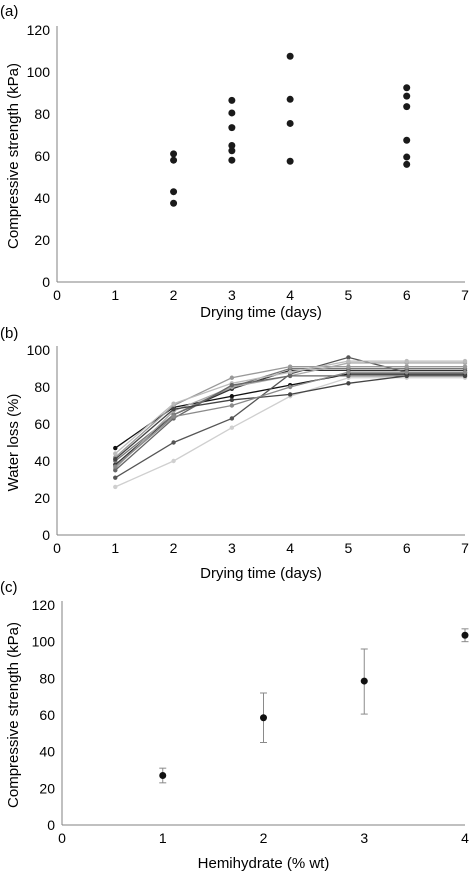 The width and height of the screenshot is (474, 889). Describe the element at coordinates (42, 240) in the screenshot. I see `panel-a-y-tick-label: 20` at that location.